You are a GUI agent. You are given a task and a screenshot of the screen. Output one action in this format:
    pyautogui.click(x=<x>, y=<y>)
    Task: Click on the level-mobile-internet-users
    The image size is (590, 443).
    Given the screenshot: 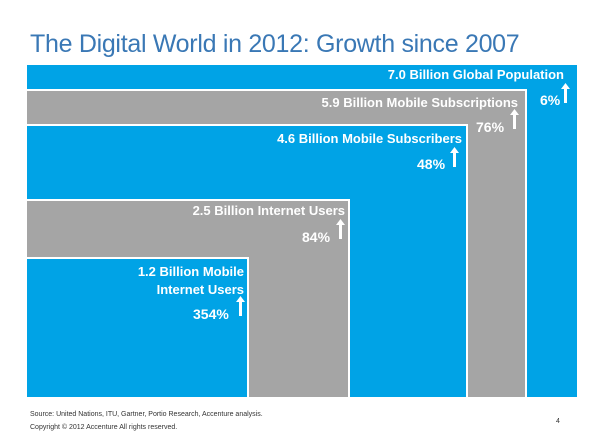 What is the action you would take?
    pyautogui.click(x=138, y=327)
    